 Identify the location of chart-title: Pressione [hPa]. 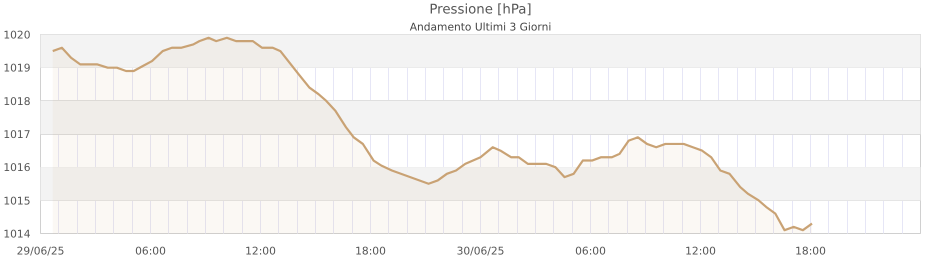
(480, 10).